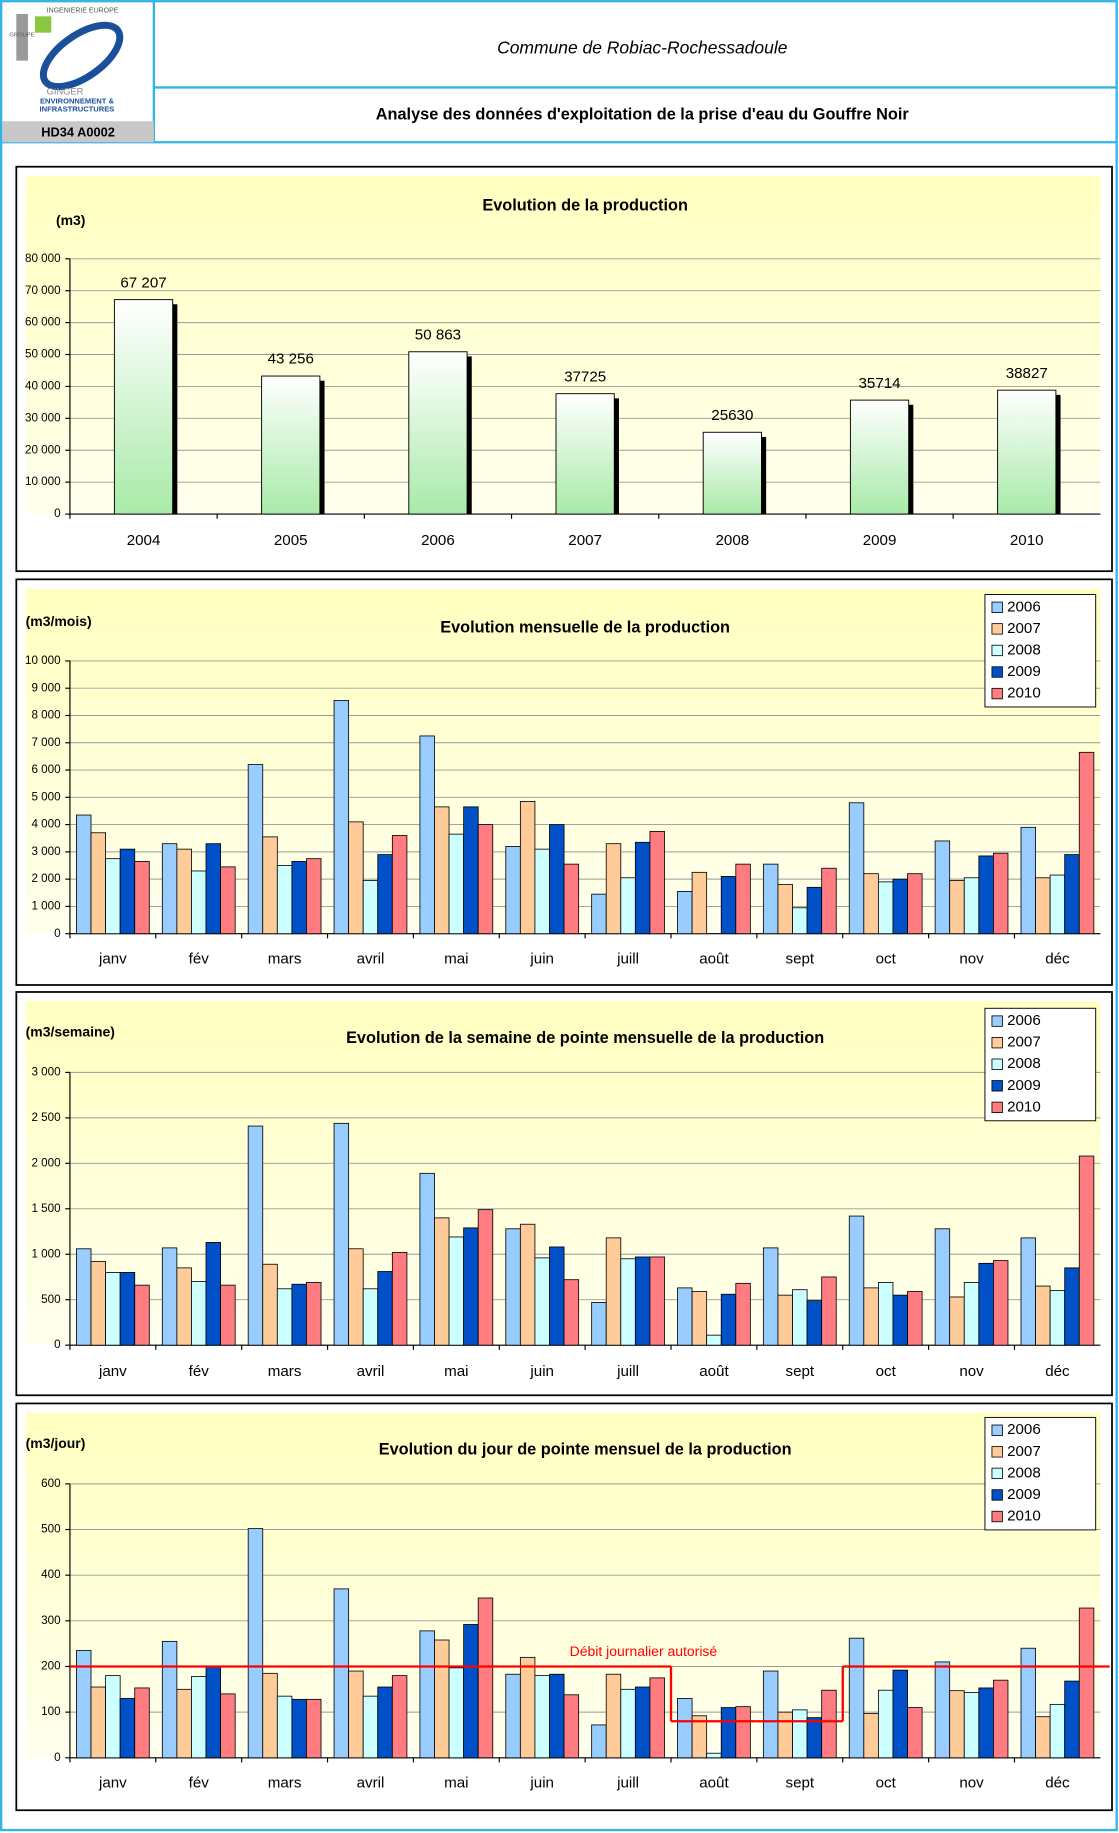 The height and width of the screenshot is (1833, 1119). What do you see at coordinates (1024, 1042) in the screenshot?
I see `legend-label: 2007` at bounding box center [1024, 1042].